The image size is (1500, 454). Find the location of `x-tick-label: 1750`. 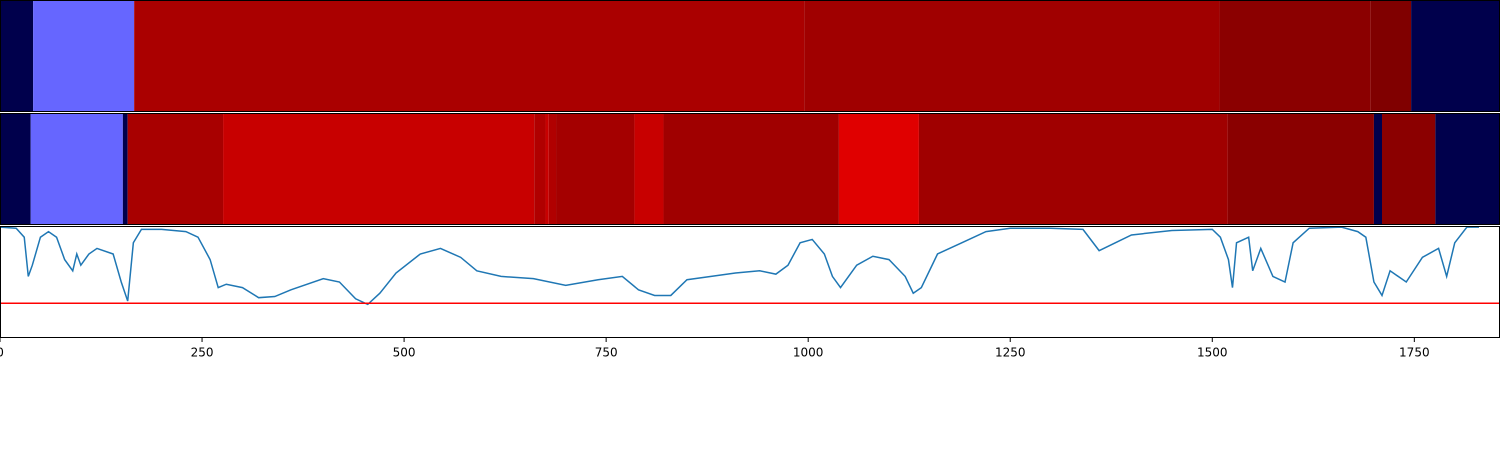

x-tick-label: 1750 is located at coordinates (1414, 353).